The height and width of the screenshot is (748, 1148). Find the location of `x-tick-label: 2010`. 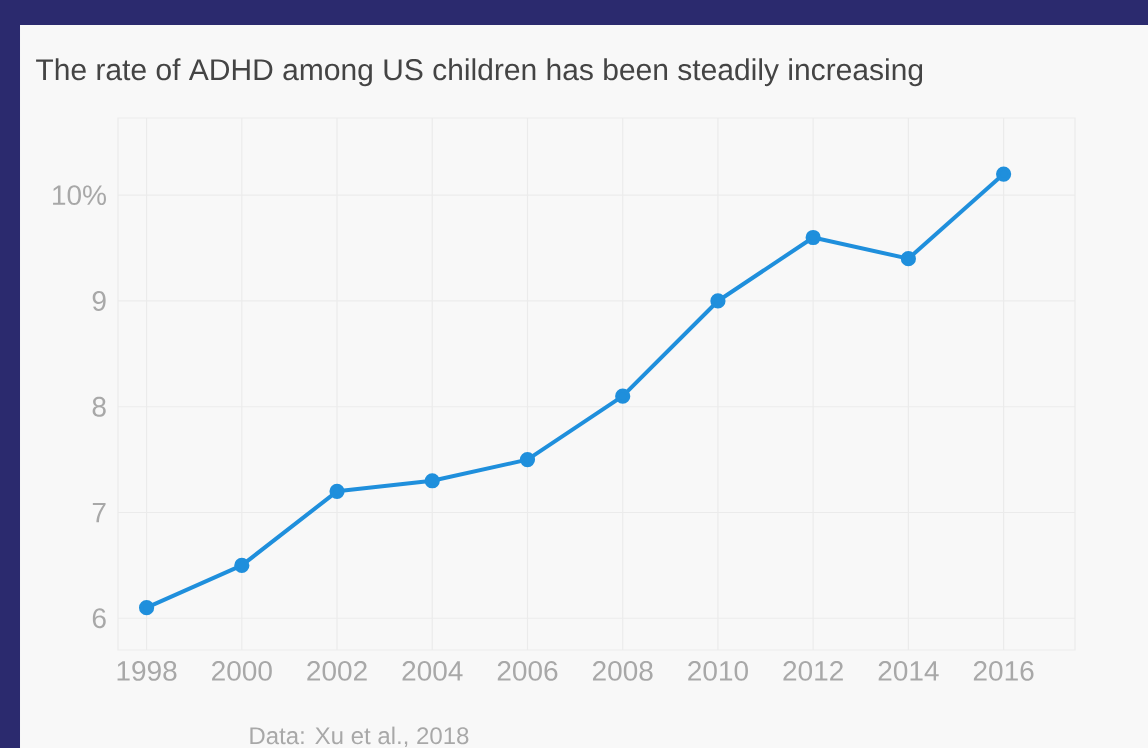

x-tick-label: 2010 is located at coordinates (718, 671).